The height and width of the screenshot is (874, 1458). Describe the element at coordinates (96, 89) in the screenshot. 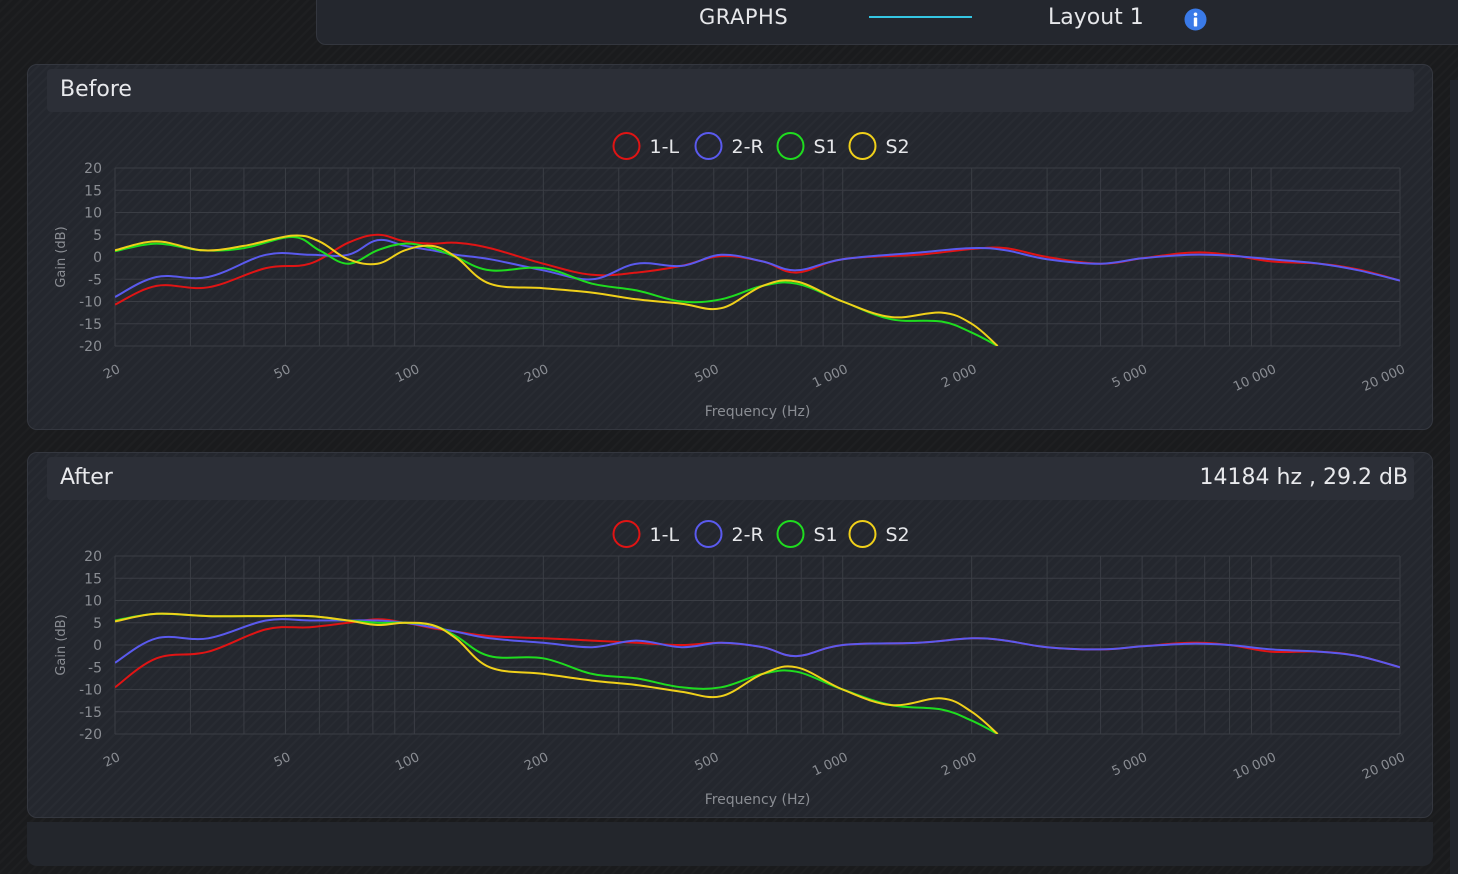

I see `before-panel-title: Before` at that location.